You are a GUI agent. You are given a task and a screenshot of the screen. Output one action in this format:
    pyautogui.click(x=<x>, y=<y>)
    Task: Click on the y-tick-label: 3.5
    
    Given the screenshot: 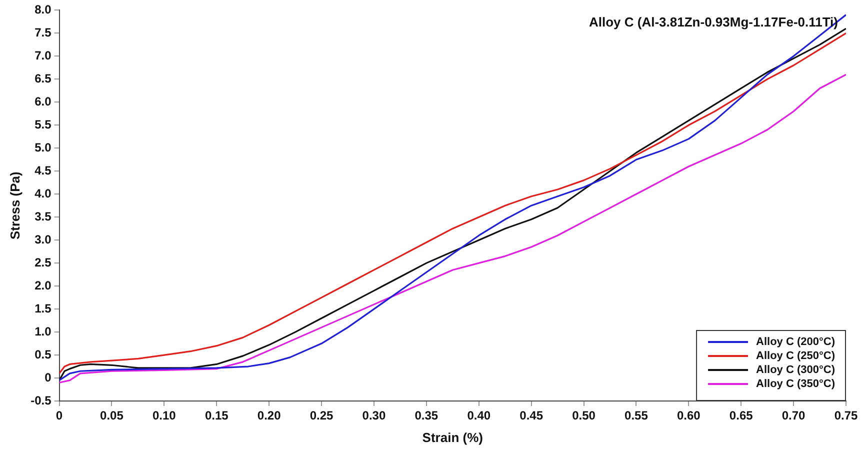 What is the action you would take?
    pyautogui.click(x=43, y=216)
    